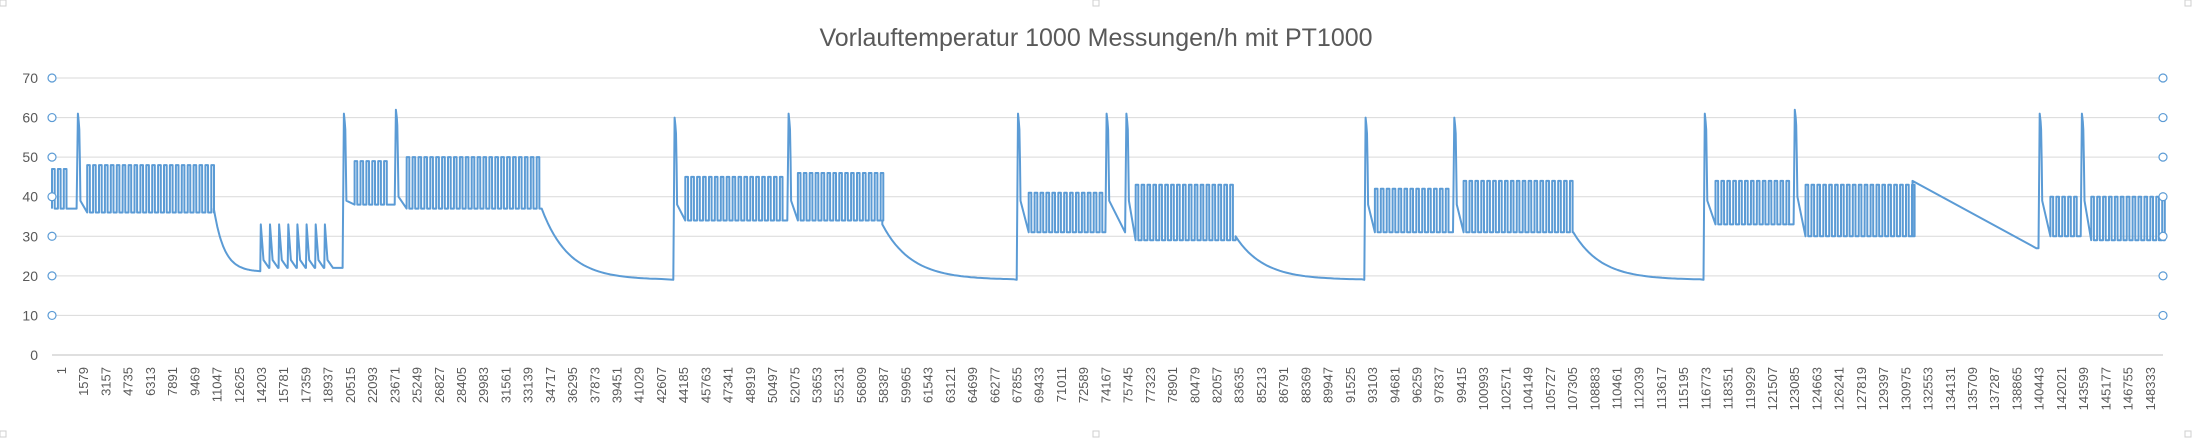 This screenshot has height=438, width=2192. What do you see at coordinates (1839, 388) in the screenshot?
I see `x-tick-label: 126241` at bounding box center [1839, 388].